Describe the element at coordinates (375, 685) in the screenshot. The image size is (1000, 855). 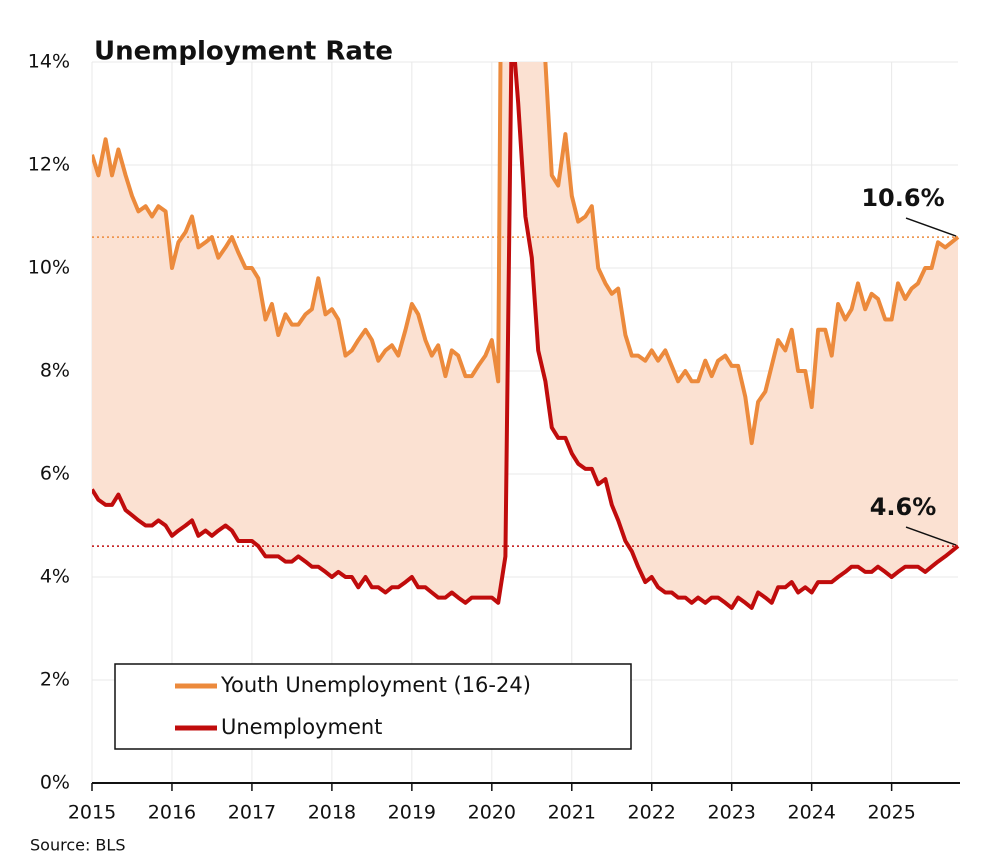
I see `legend-label: Youth Unemployment (16-24)` at that location.